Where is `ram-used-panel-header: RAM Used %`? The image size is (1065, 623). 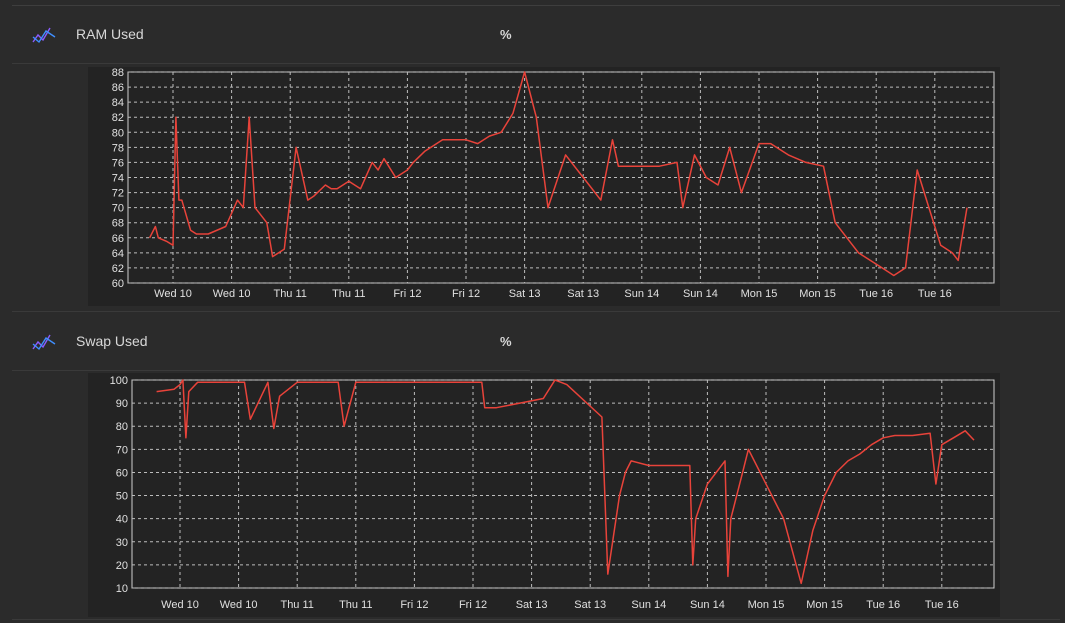 ram-used-panel-header: RAM Used % is located at coordinates (271, 34).